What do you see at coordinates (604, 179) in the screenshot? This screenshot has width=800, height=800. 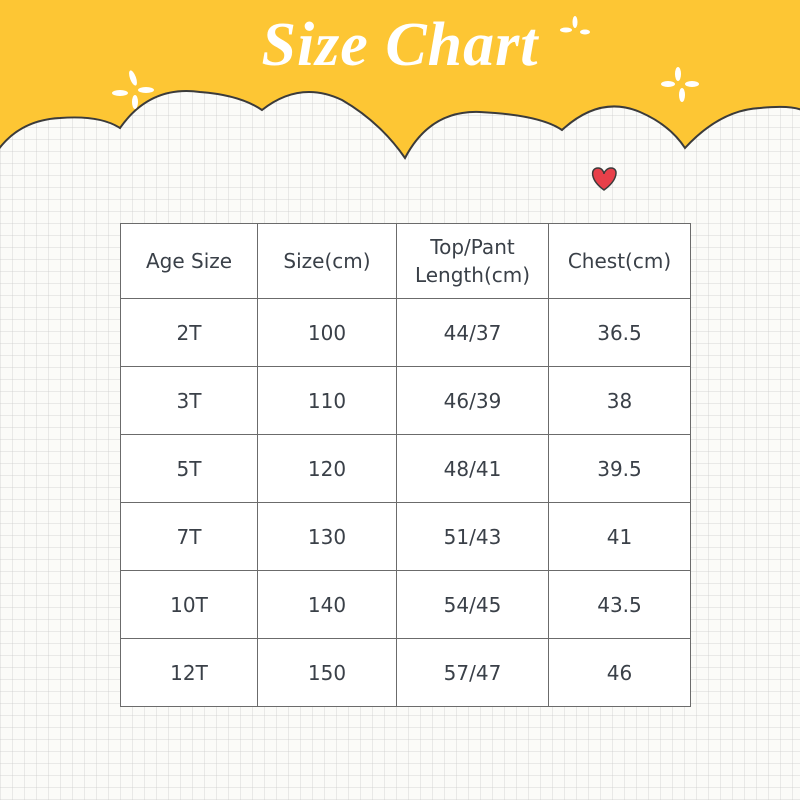 I see `heart` at bounding box center [604, 179].